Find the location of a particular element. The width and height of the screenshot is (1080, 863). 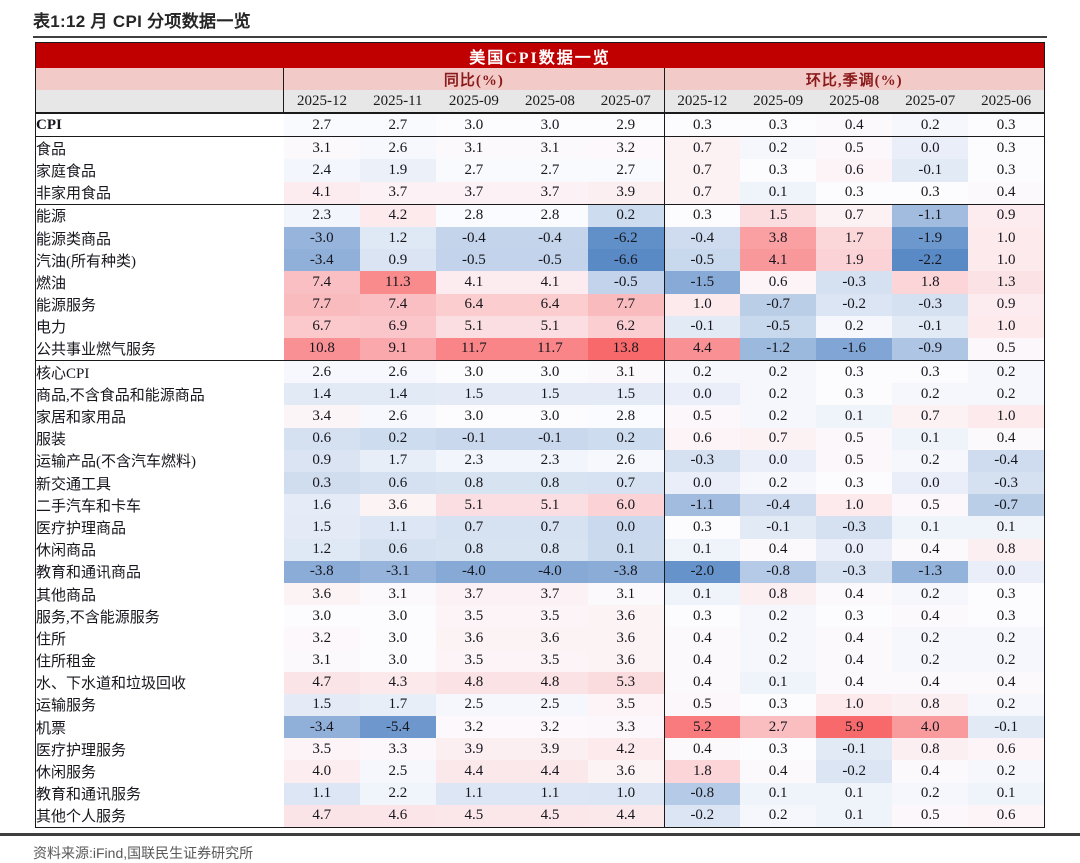

table-row: 能源 2.3 4.2 2.8 2.8 0.2 0.3 1.5 0.7 -1.1 0.9 is located at coordinates (540, 215).